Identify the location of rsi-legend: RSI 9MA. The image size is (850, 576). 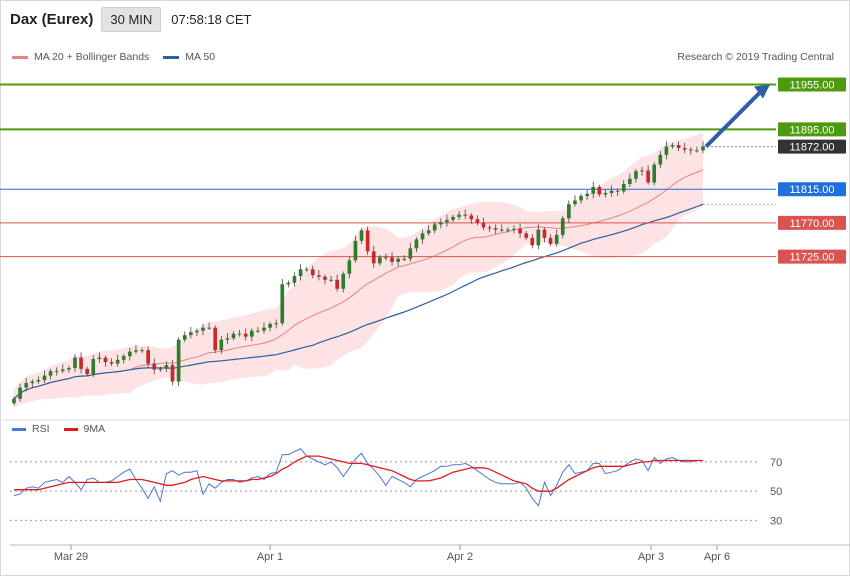
(65, 429).